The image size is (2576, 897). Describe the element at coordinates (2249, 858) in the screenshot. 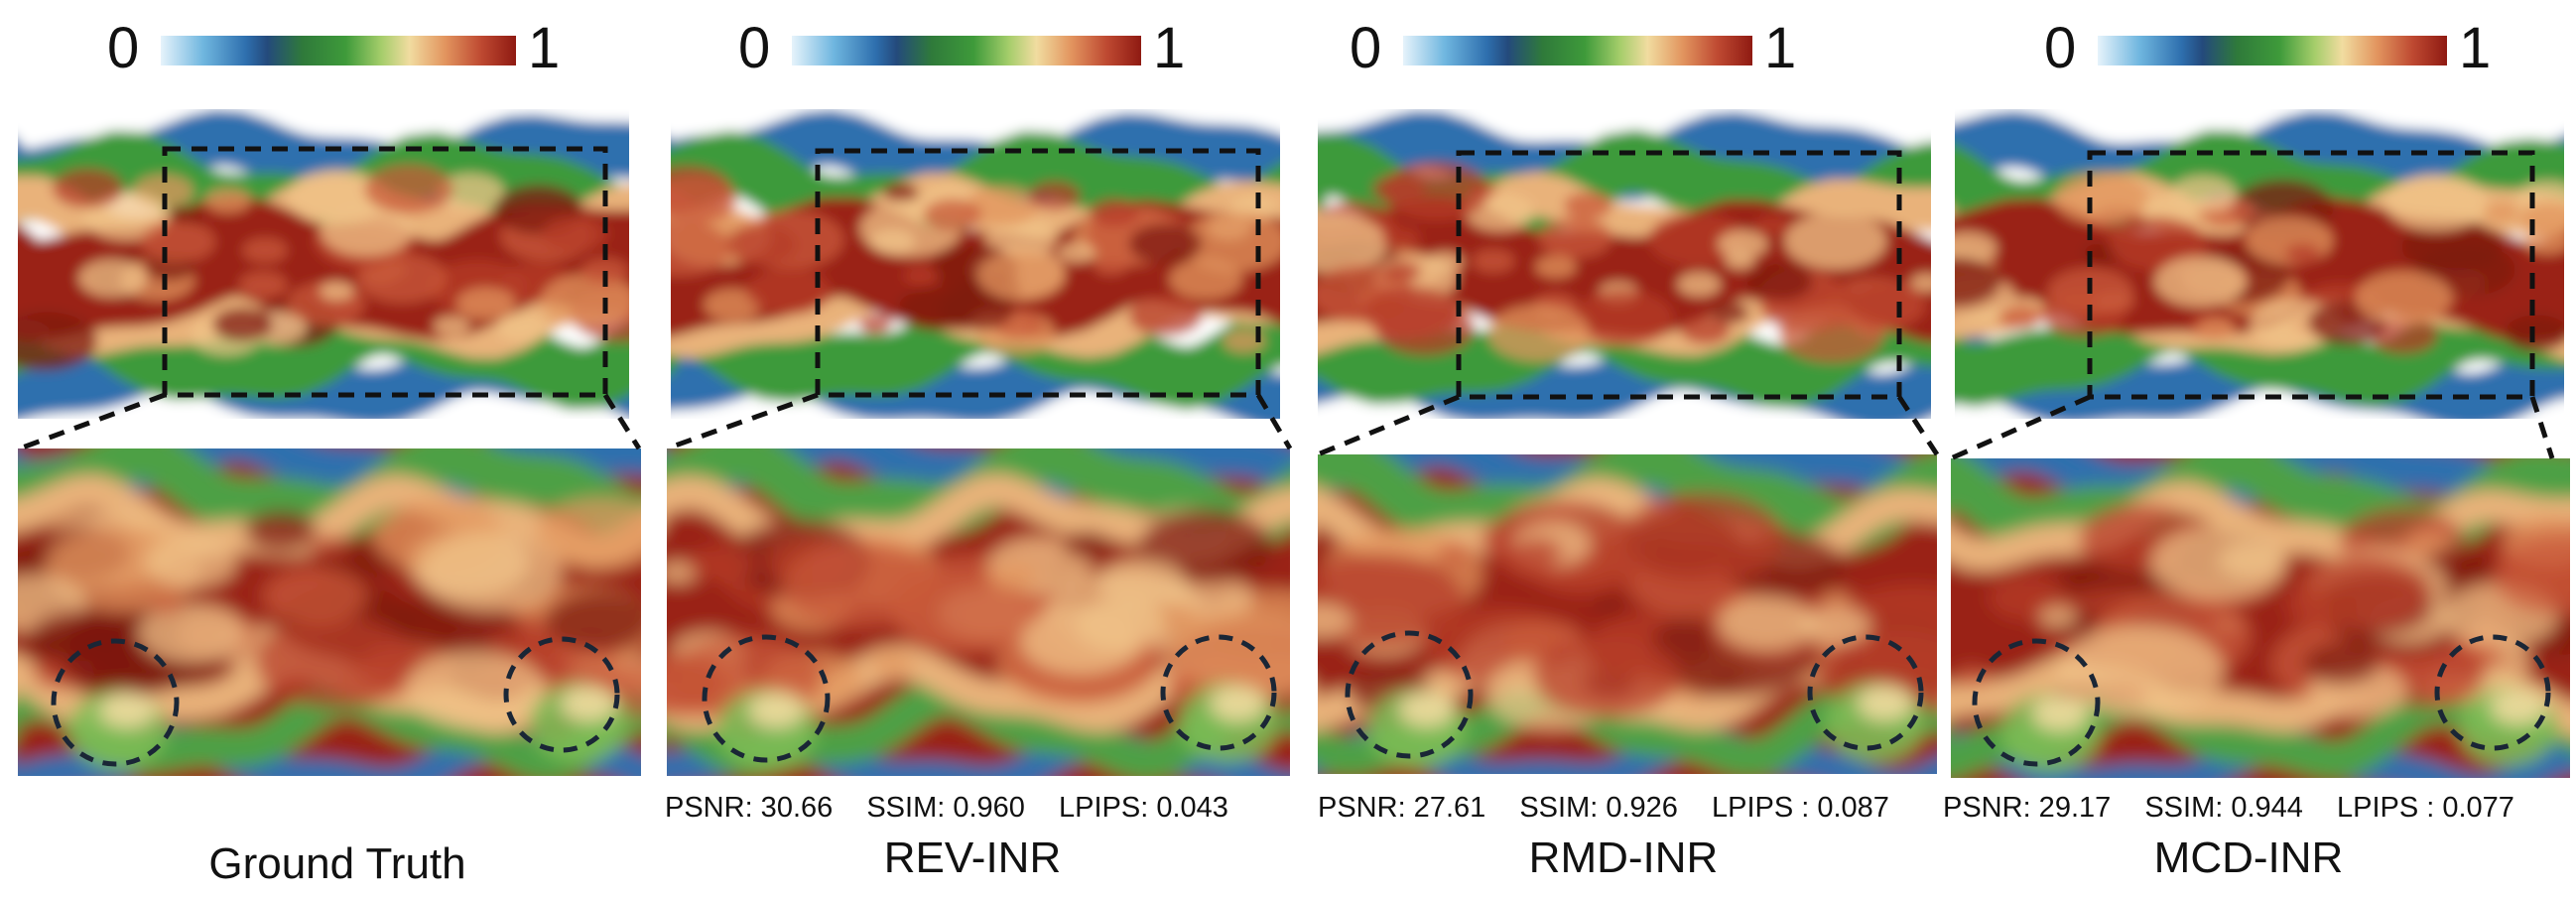

I see `panel-caption: MCD-INR` at that location.